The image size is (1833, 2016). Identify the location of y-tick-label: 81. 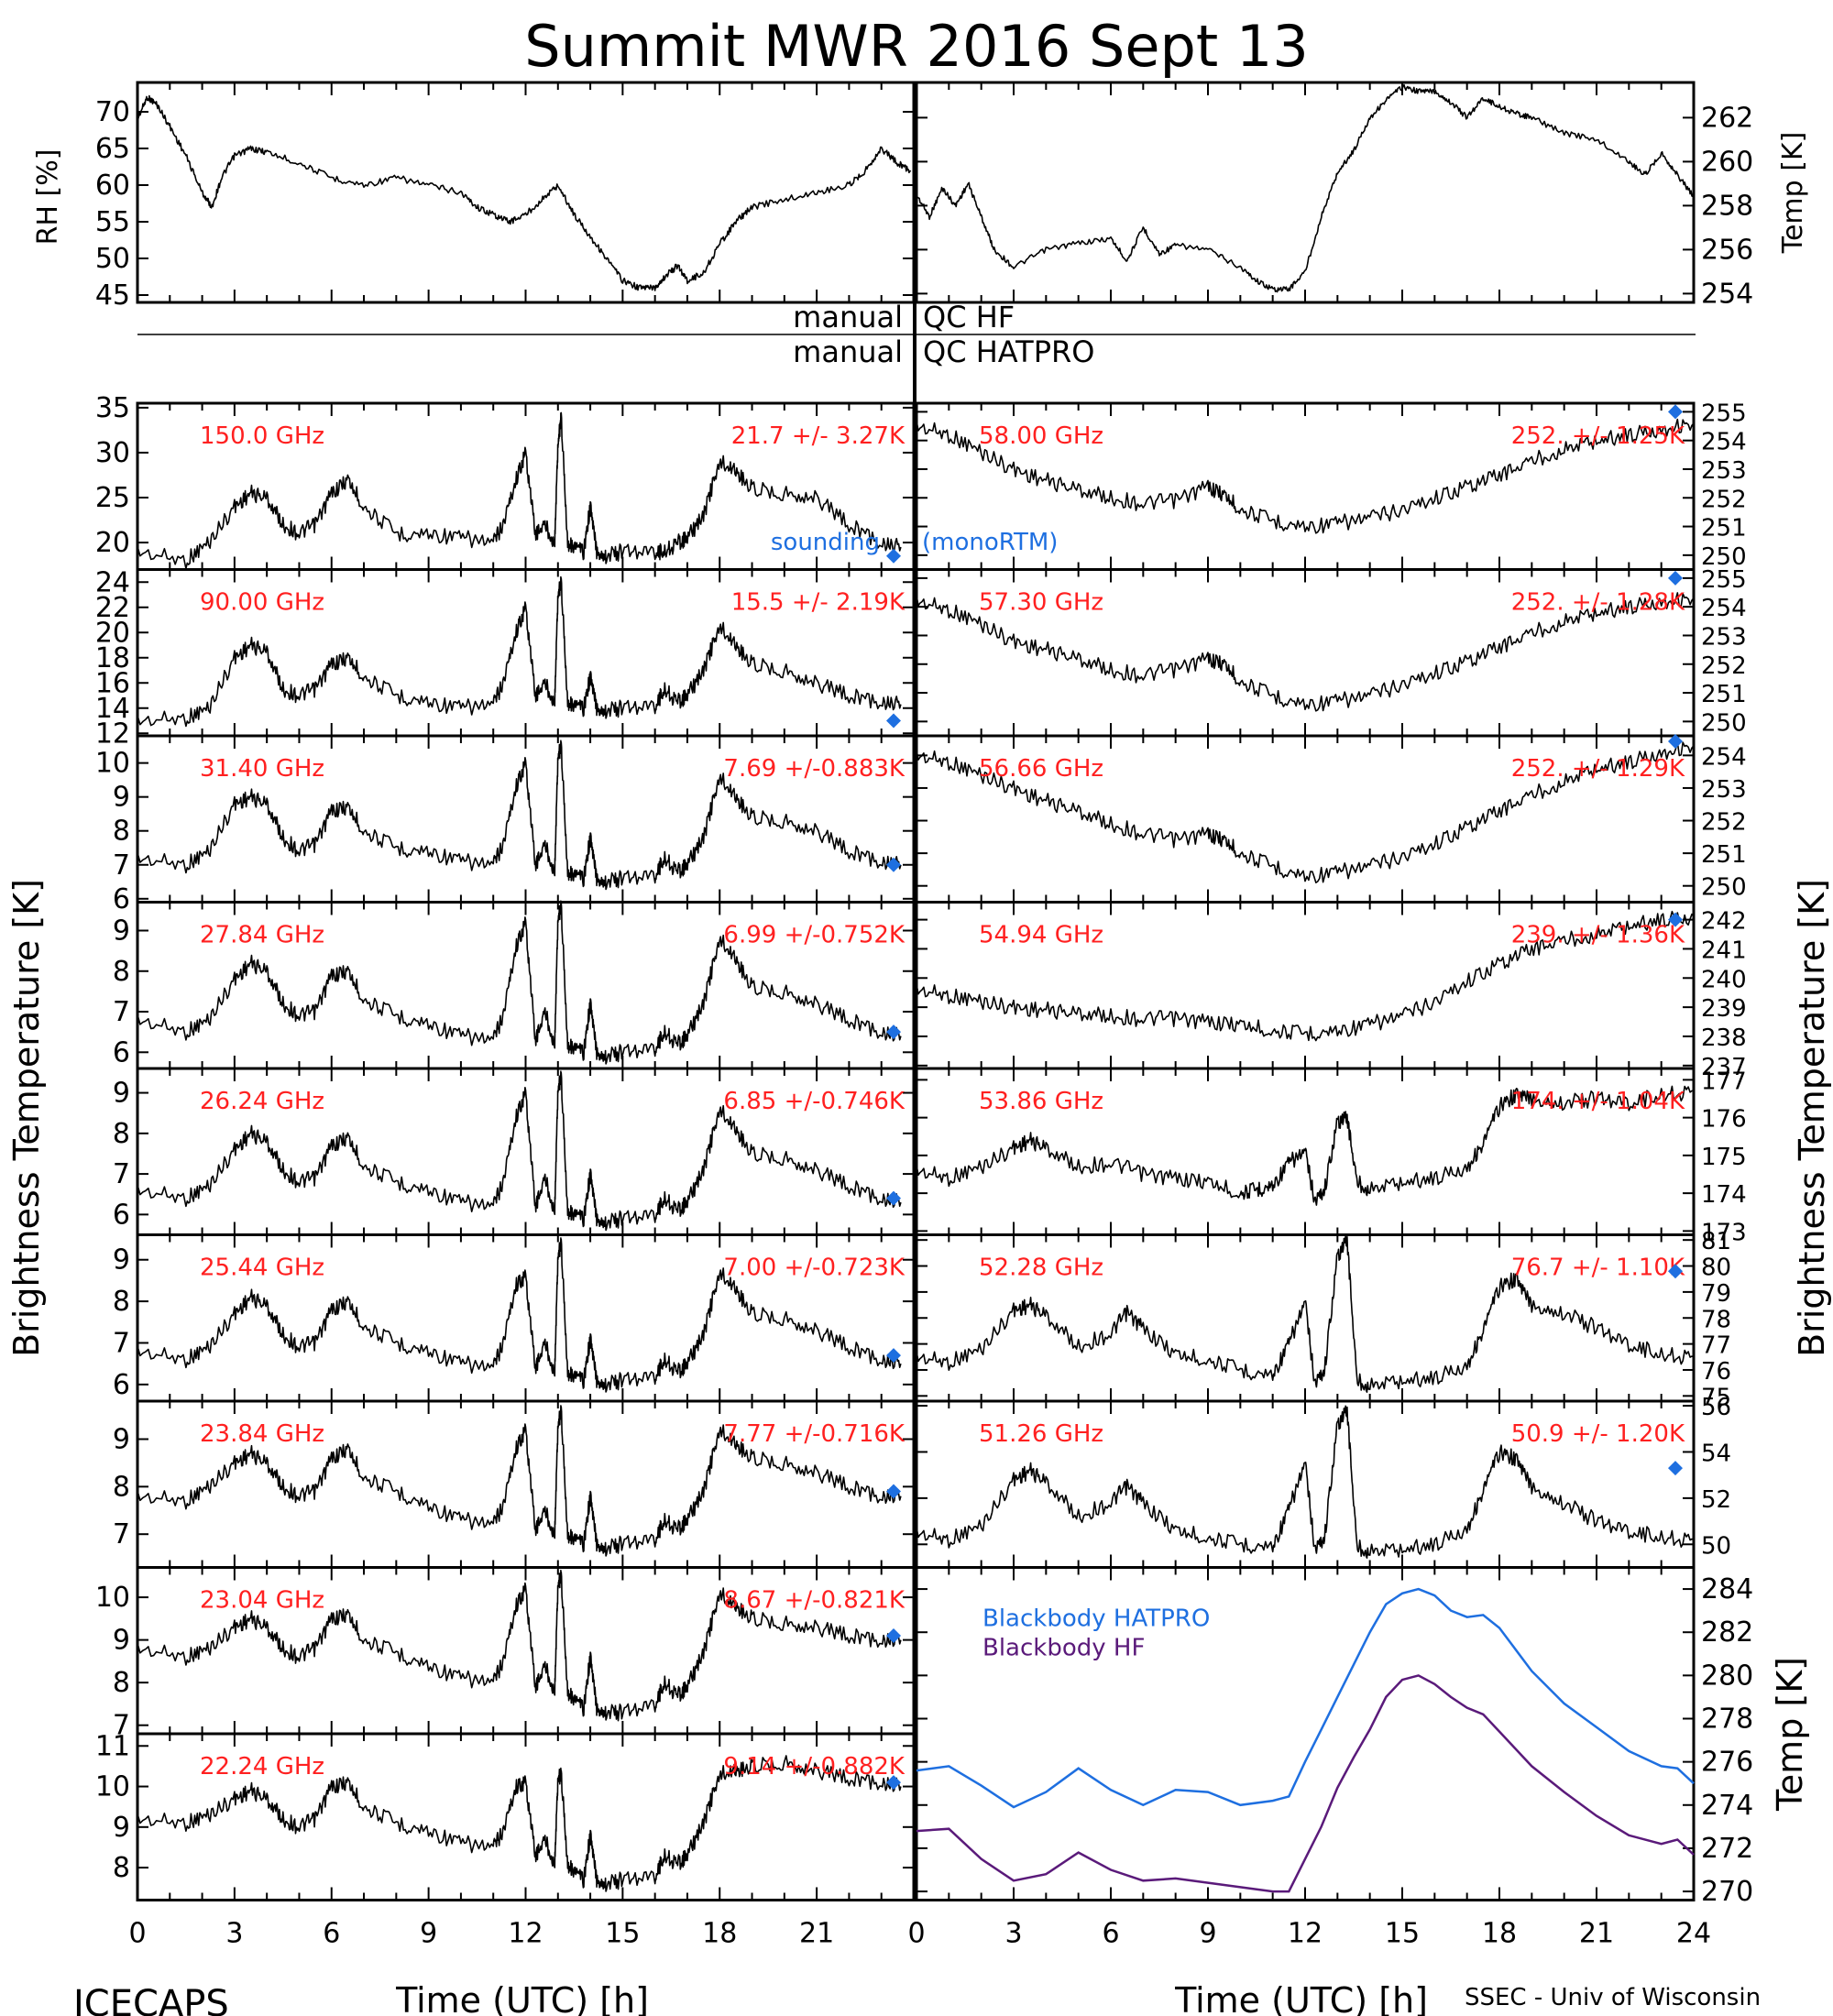
(1716, 1241).